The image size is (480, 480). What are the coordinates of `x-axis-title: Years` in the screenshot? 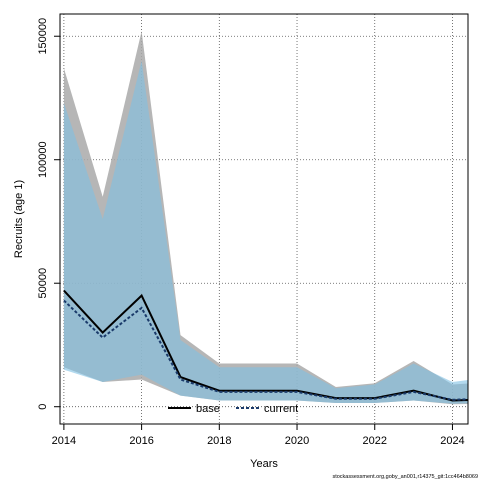 It's located at (264, 464).